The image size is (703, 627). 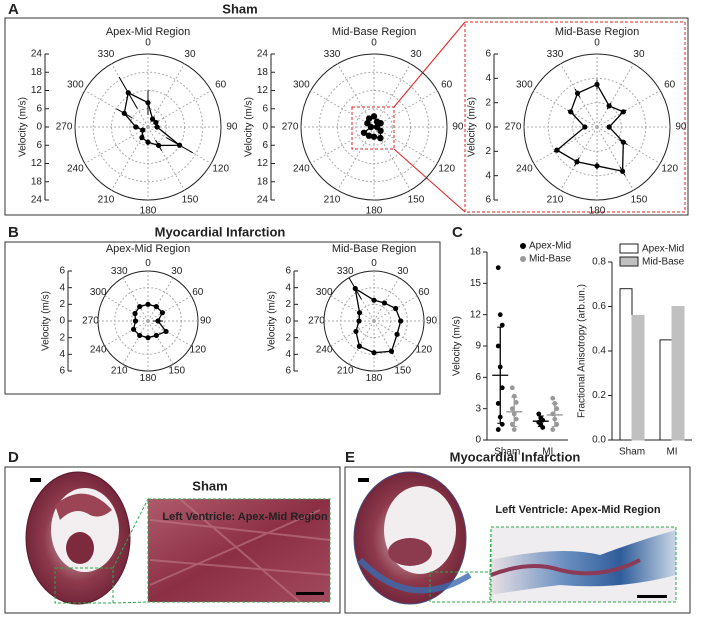 What do you see at coordinates (632, 452) in the screenshot?
I see `x-tick-label: Sham` at bounding box center [632, 452].